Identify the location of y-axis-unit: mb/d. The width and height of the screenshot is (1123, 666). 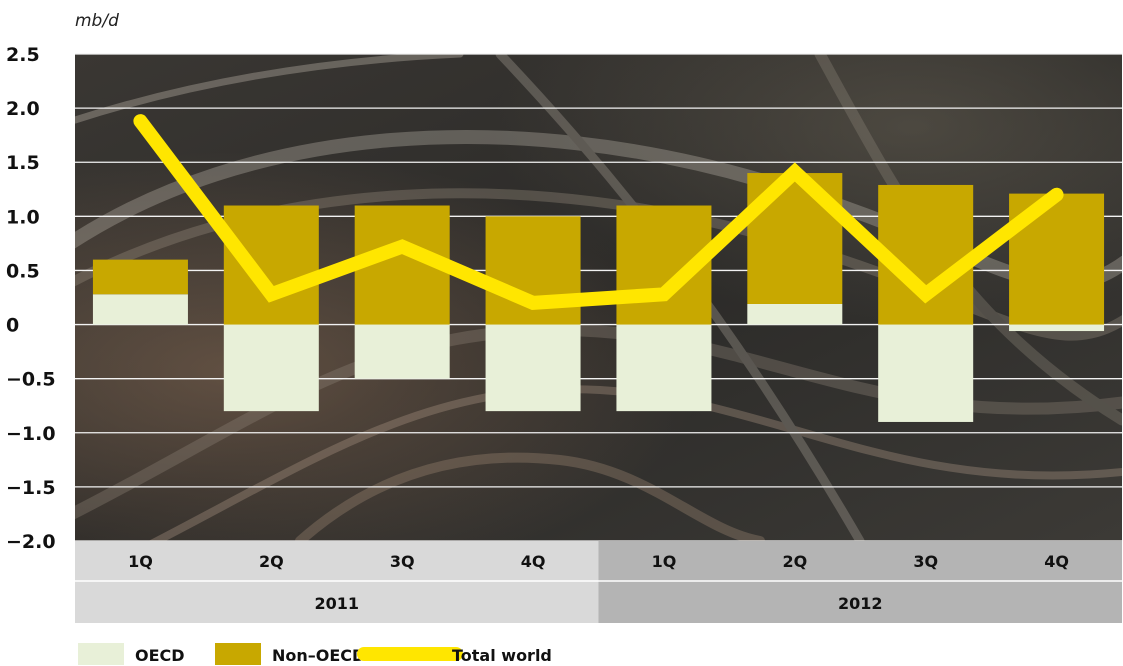
(97, 21).